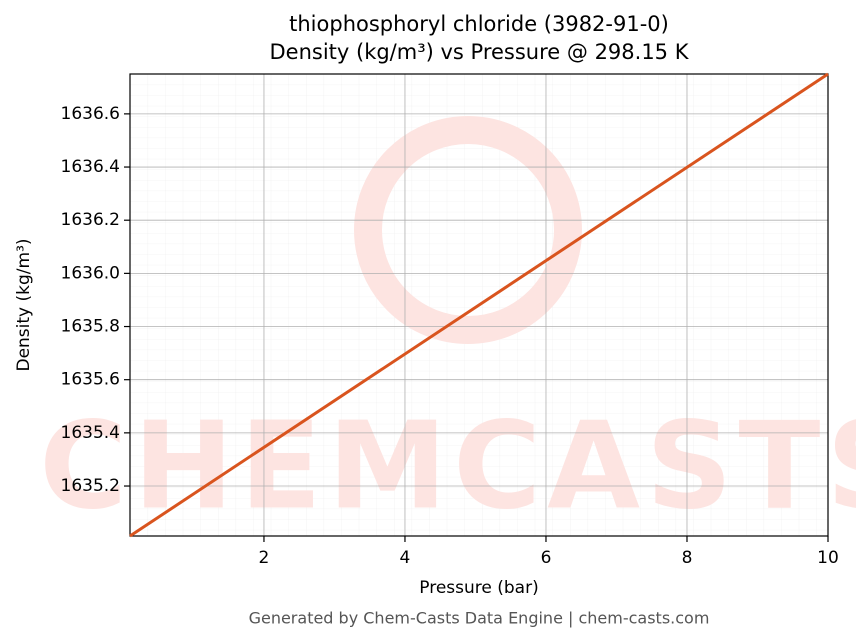 The height and width of the screenshot is (644, 856). What do you see at coordinates (24, 304) in the screenshot?
I see `y-axis-label: Density (kg/m³)` at bounding box center [24, 304].